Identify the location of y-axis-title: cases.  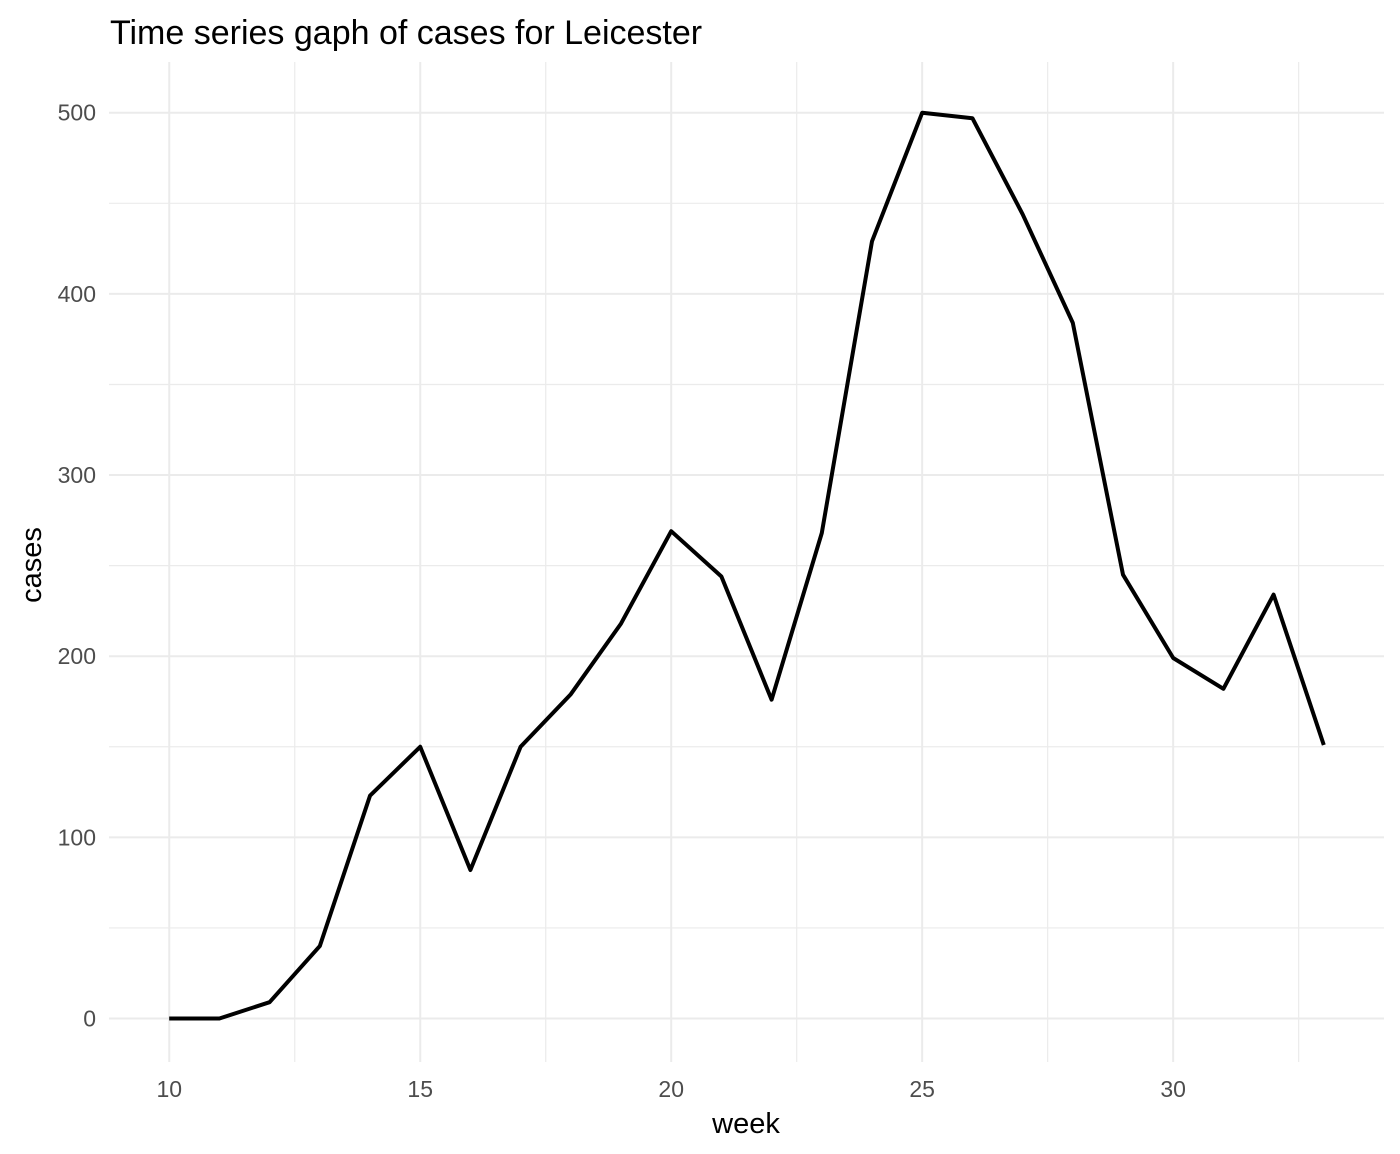
(32, 565).